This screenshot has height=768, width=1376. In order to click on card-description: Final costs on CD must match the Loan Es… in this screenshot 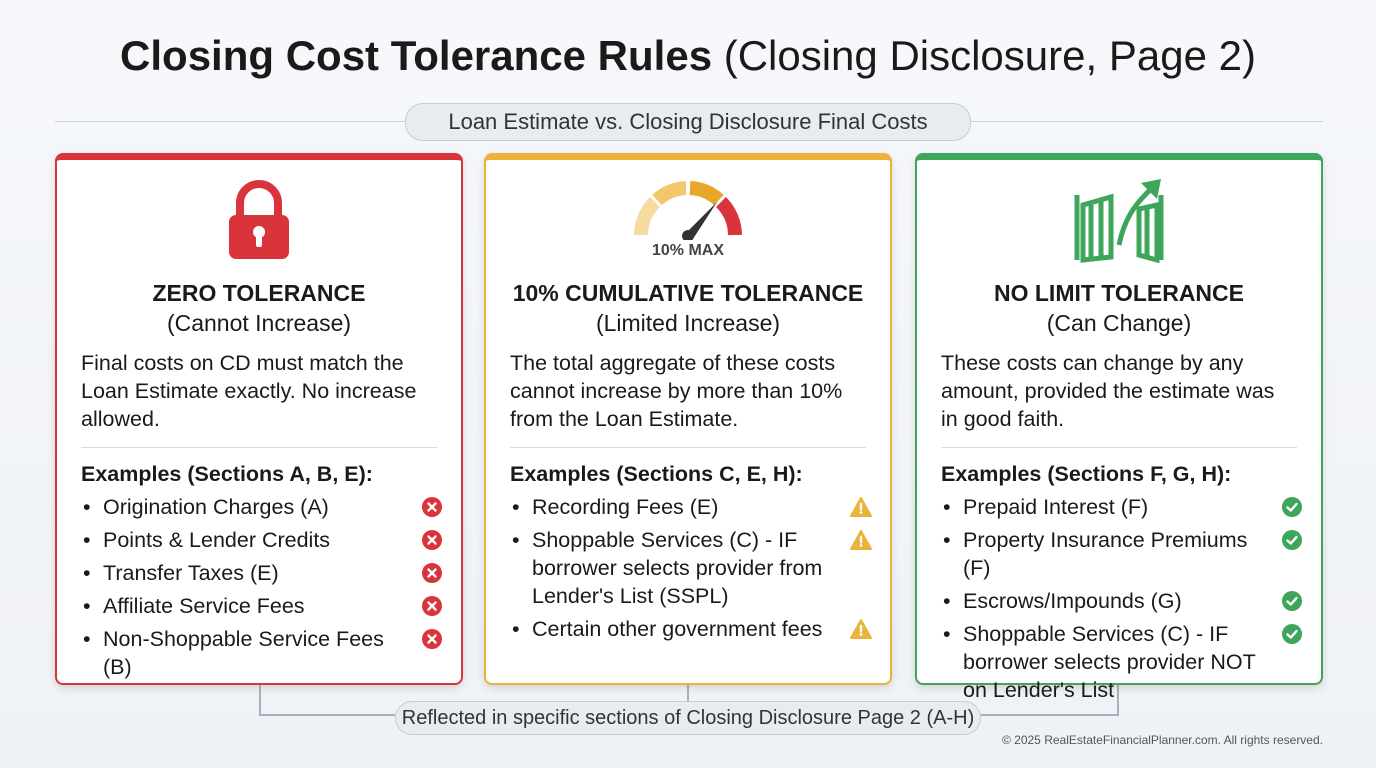, I will do `click(249, 391)`.